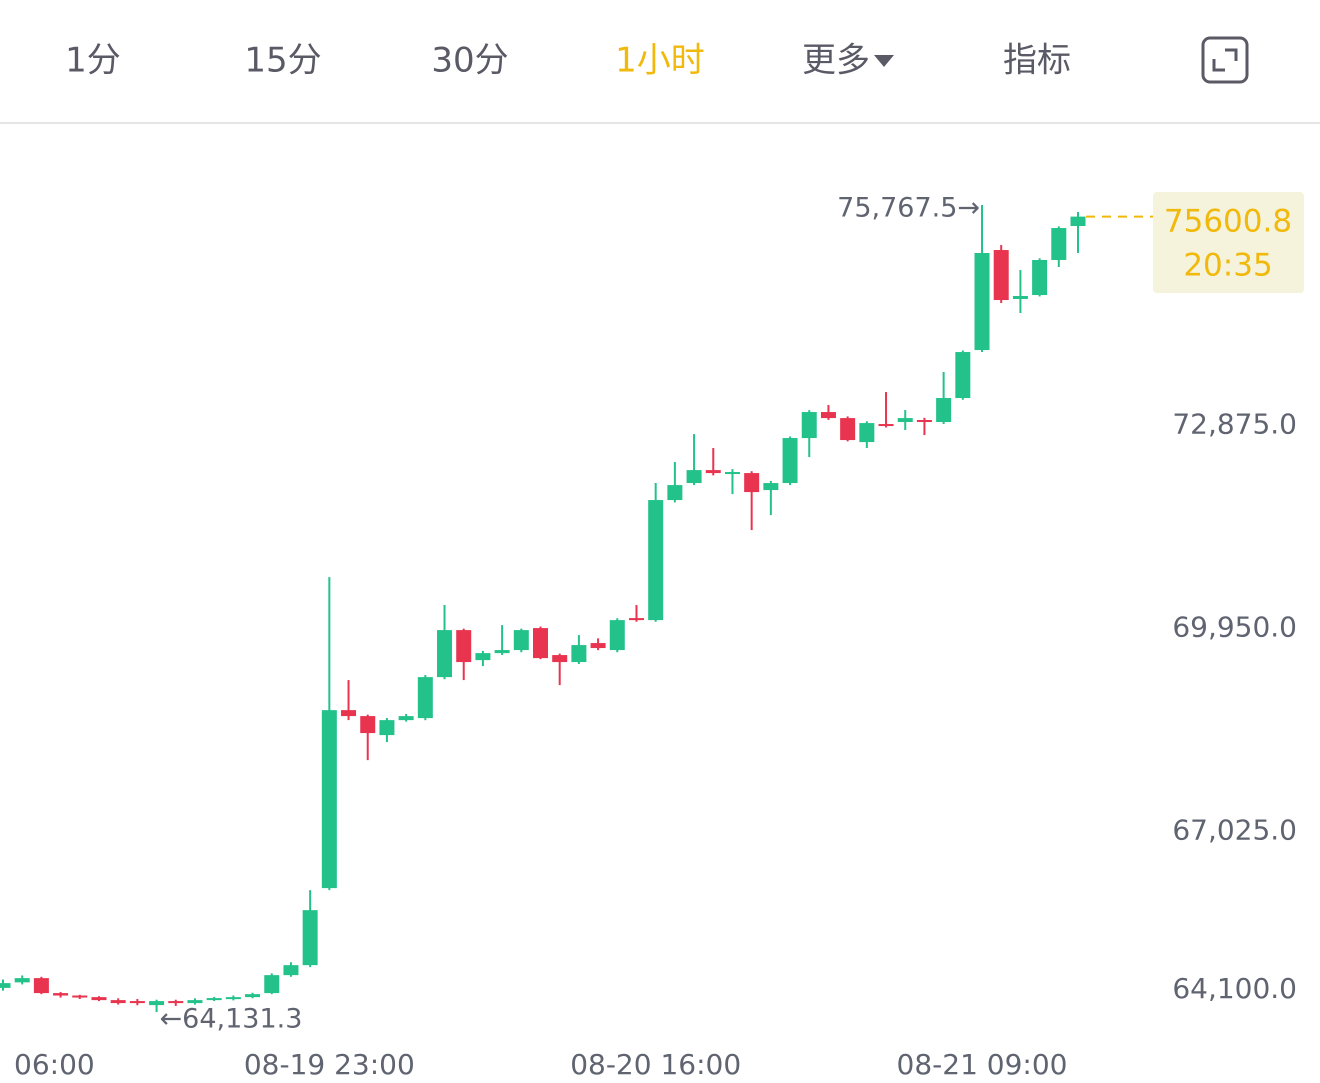 The height and width of the screenshot is (1083, 1320). Describe the element at coordinates (93, 61) in the screenshot. I see `tab: 1分` at that location.